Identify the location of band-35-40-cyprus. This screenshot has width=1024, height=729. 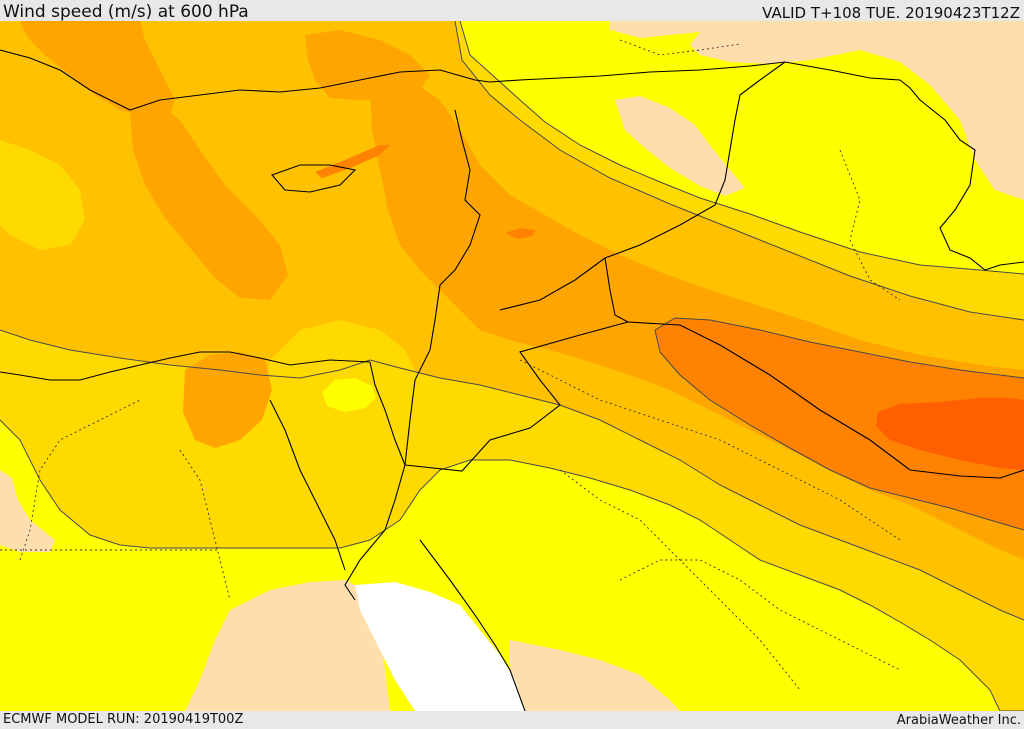
(352, 161).